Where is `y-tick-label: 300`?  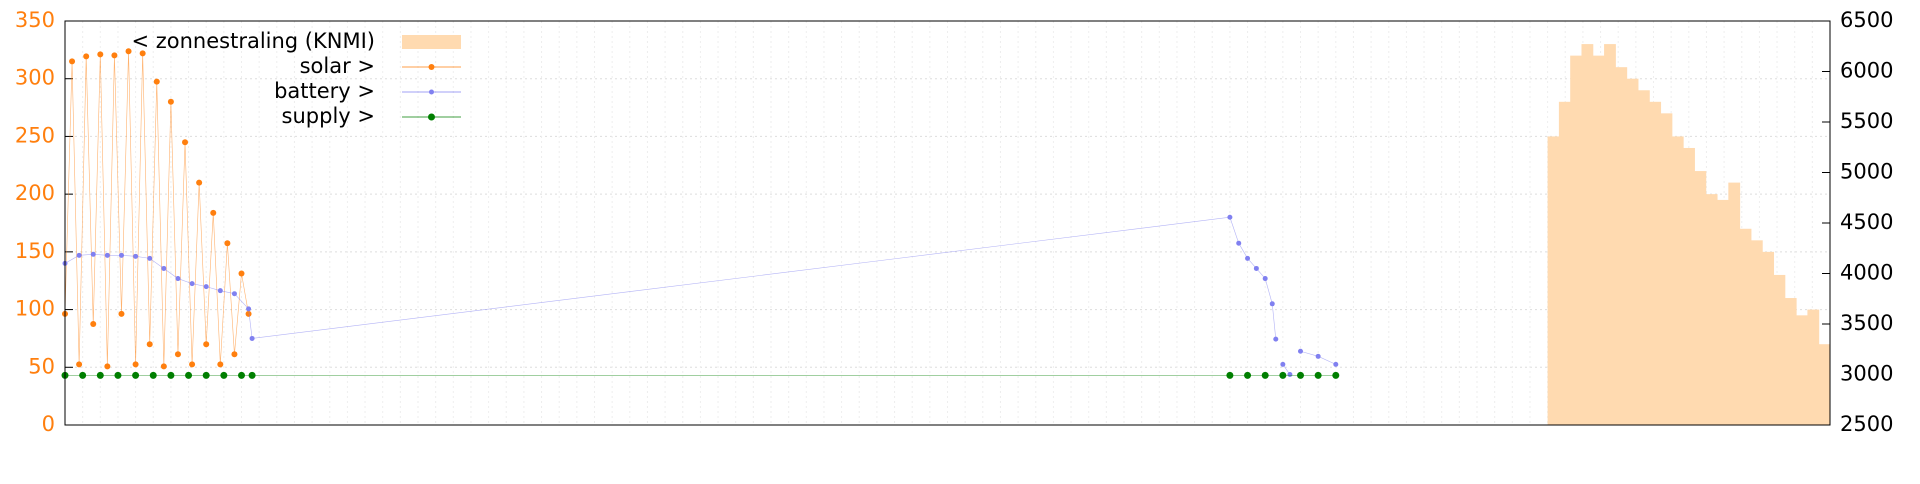
y-tick-label: 300 is located at coordinates (35, 78).